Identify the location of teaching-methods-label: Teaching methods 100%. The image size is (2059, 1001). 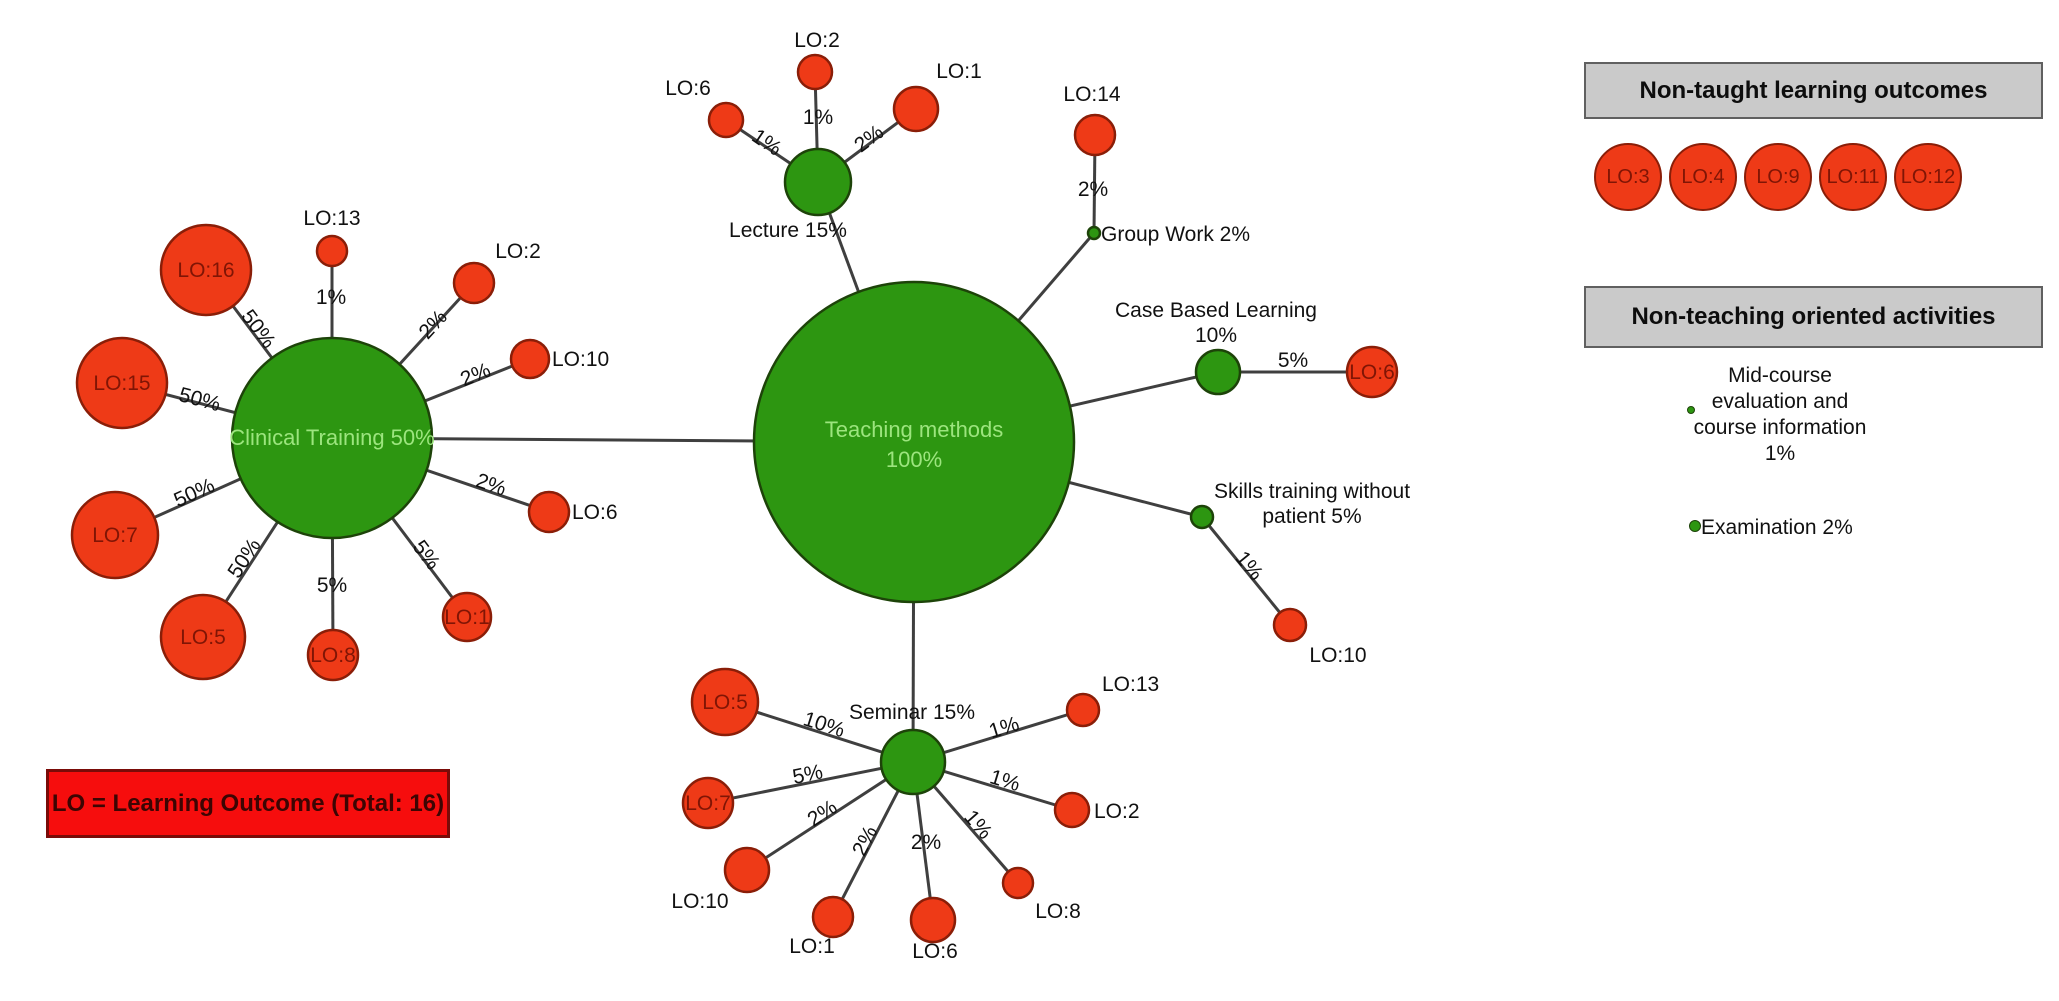
(914, 444).